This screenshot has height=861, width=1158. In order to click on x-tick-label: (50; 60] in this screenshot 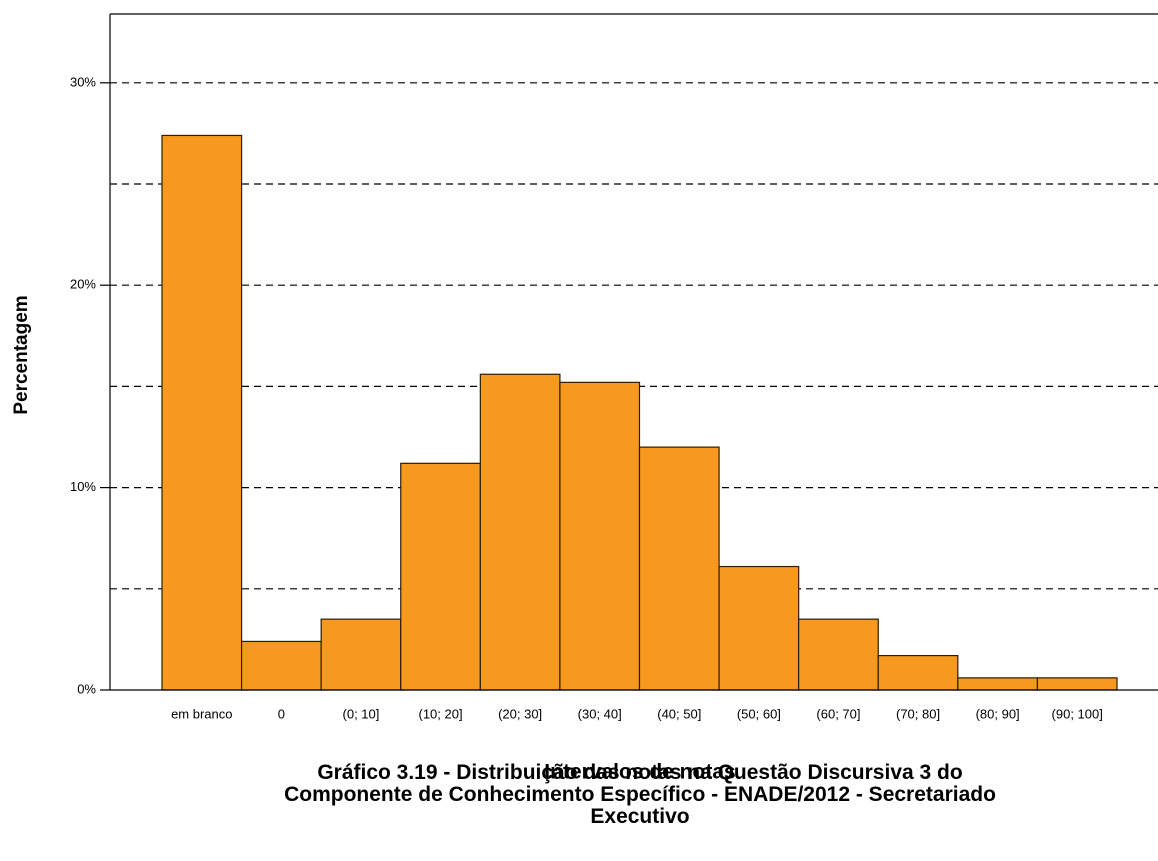, I will do `click(759, 713)`.